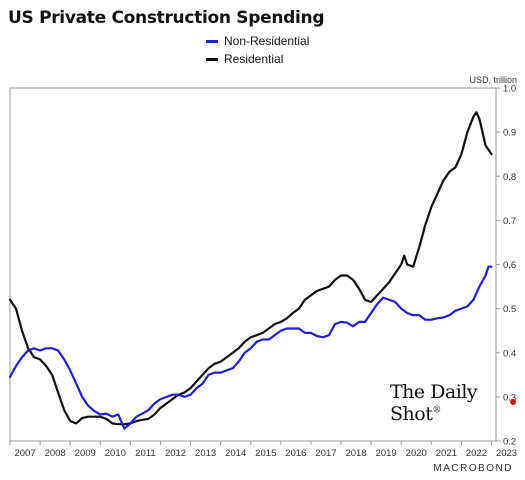 Image resolution: width=525 pixels, height=480 pixels. I want to click on brand-name: The Daily Shot, so click(434, 403).